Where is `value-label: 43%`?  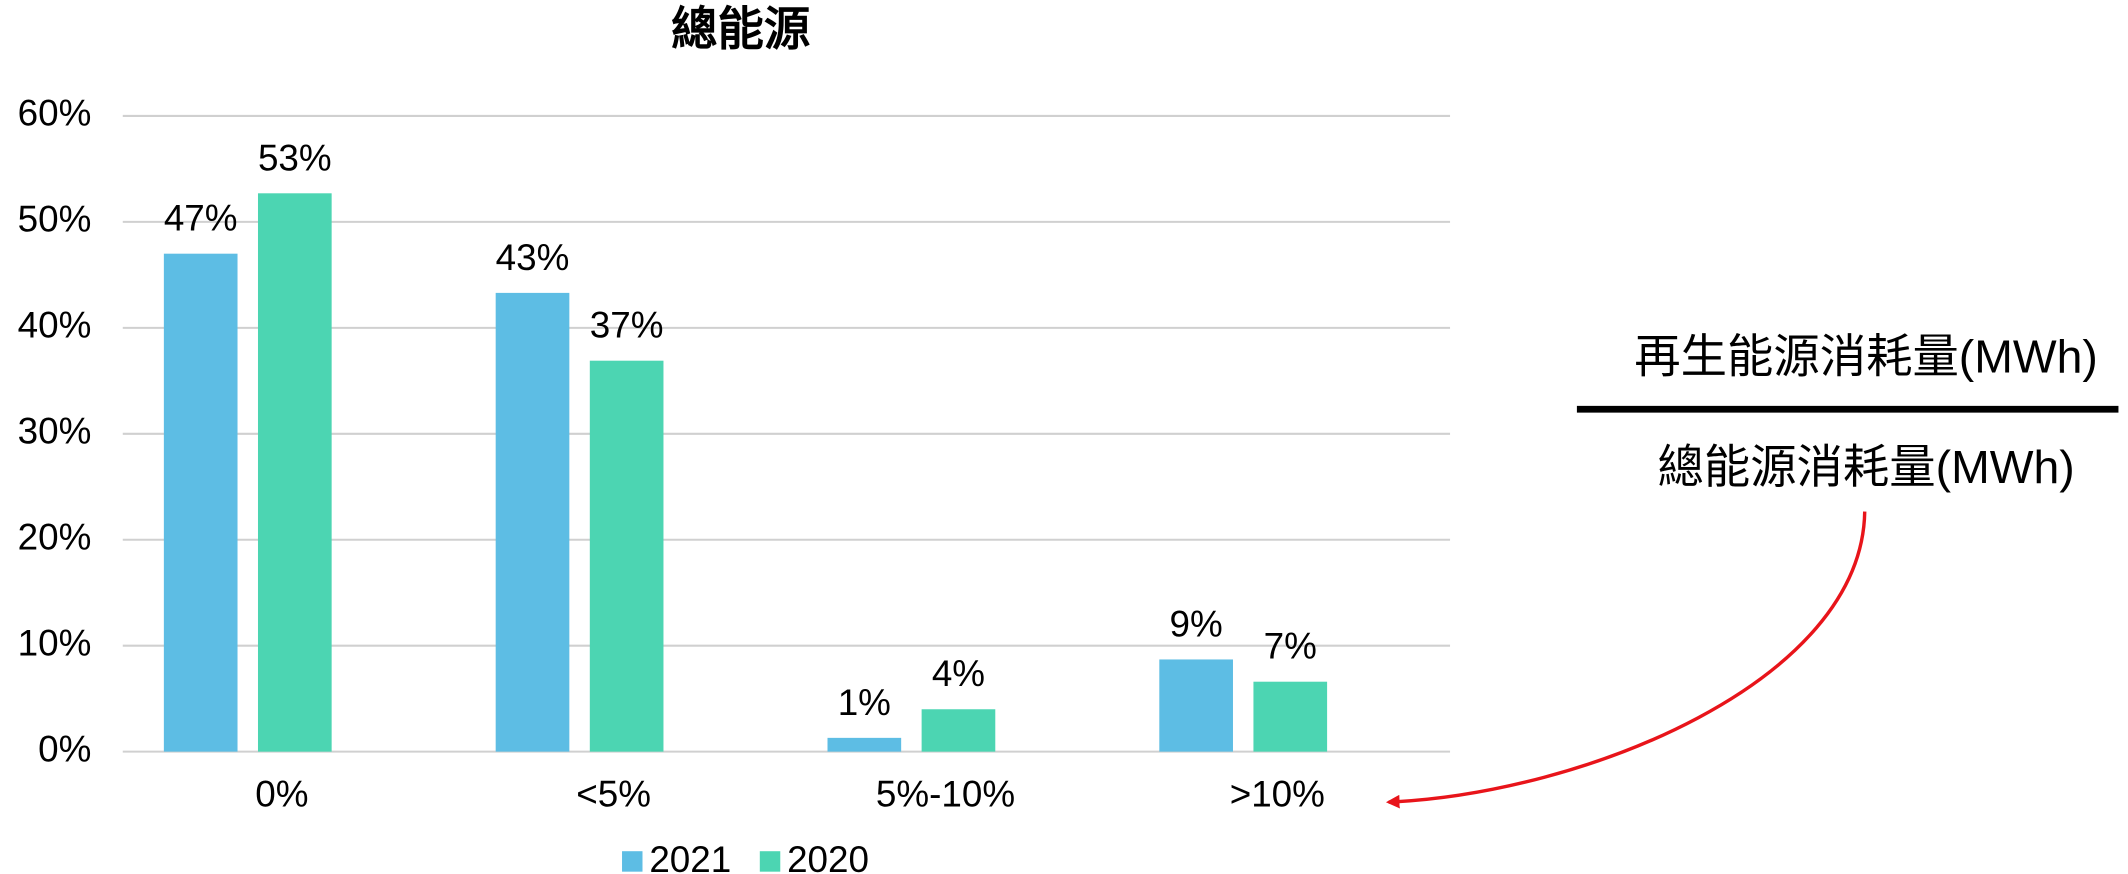
value-label: 43% is located at coordinates (533, 257).